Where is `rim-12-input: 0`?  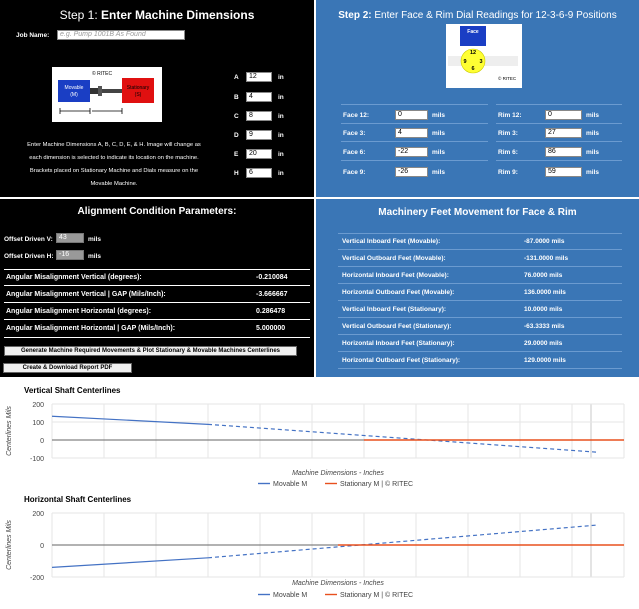
rim-12-input: 0 is located at coordinates (563, 115).